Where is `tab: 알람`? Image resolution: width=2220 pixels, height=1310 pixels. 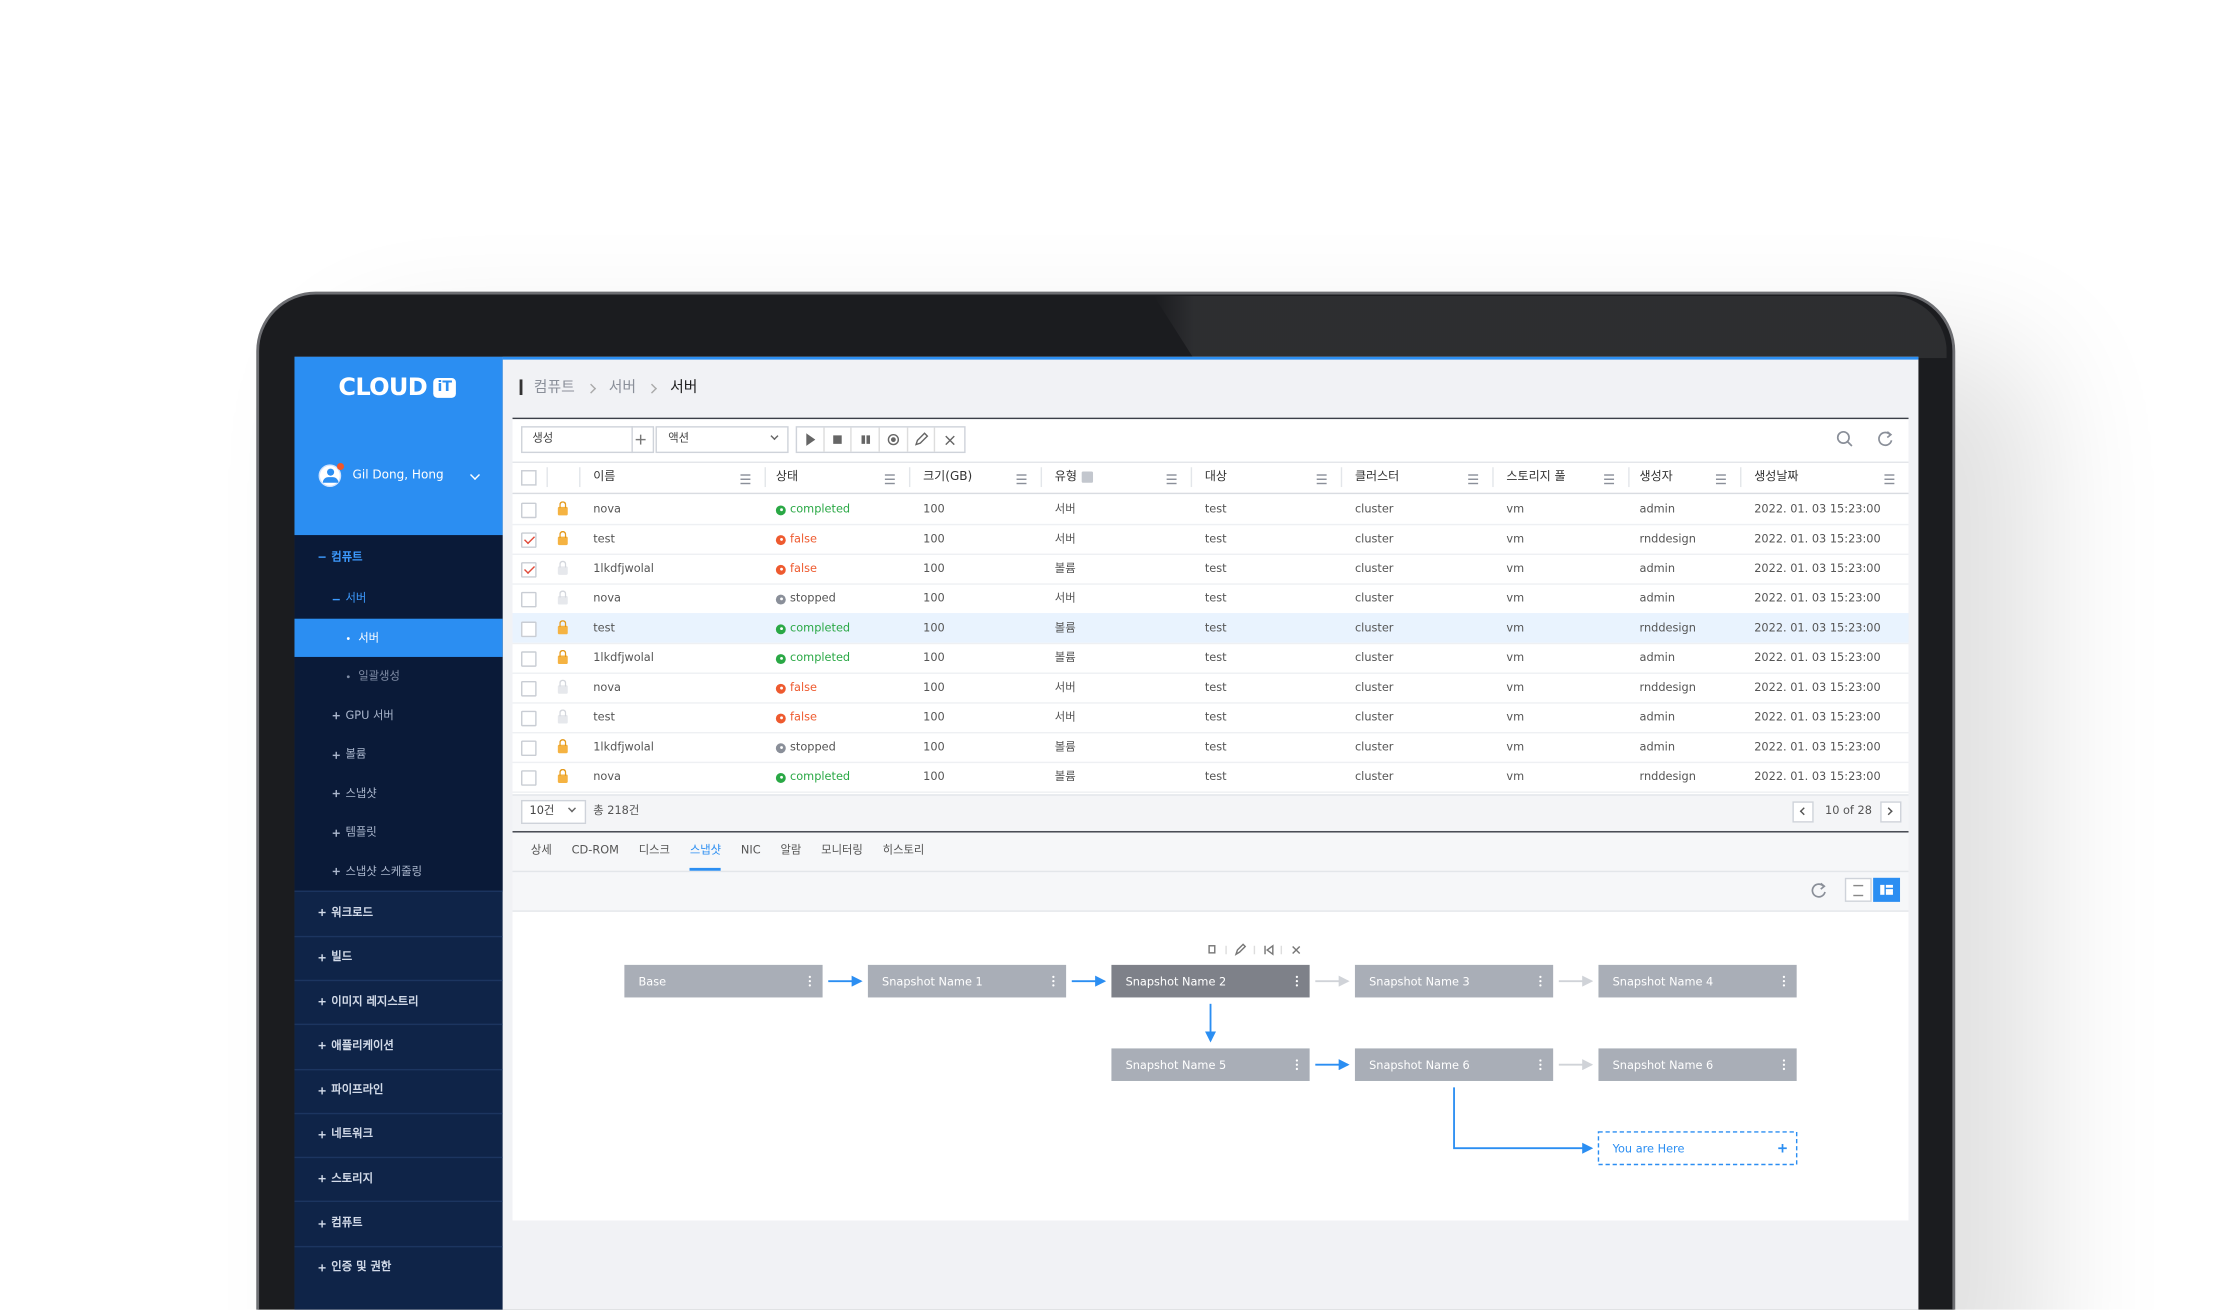 tab: 알람 is located at coordinates (791, 850).